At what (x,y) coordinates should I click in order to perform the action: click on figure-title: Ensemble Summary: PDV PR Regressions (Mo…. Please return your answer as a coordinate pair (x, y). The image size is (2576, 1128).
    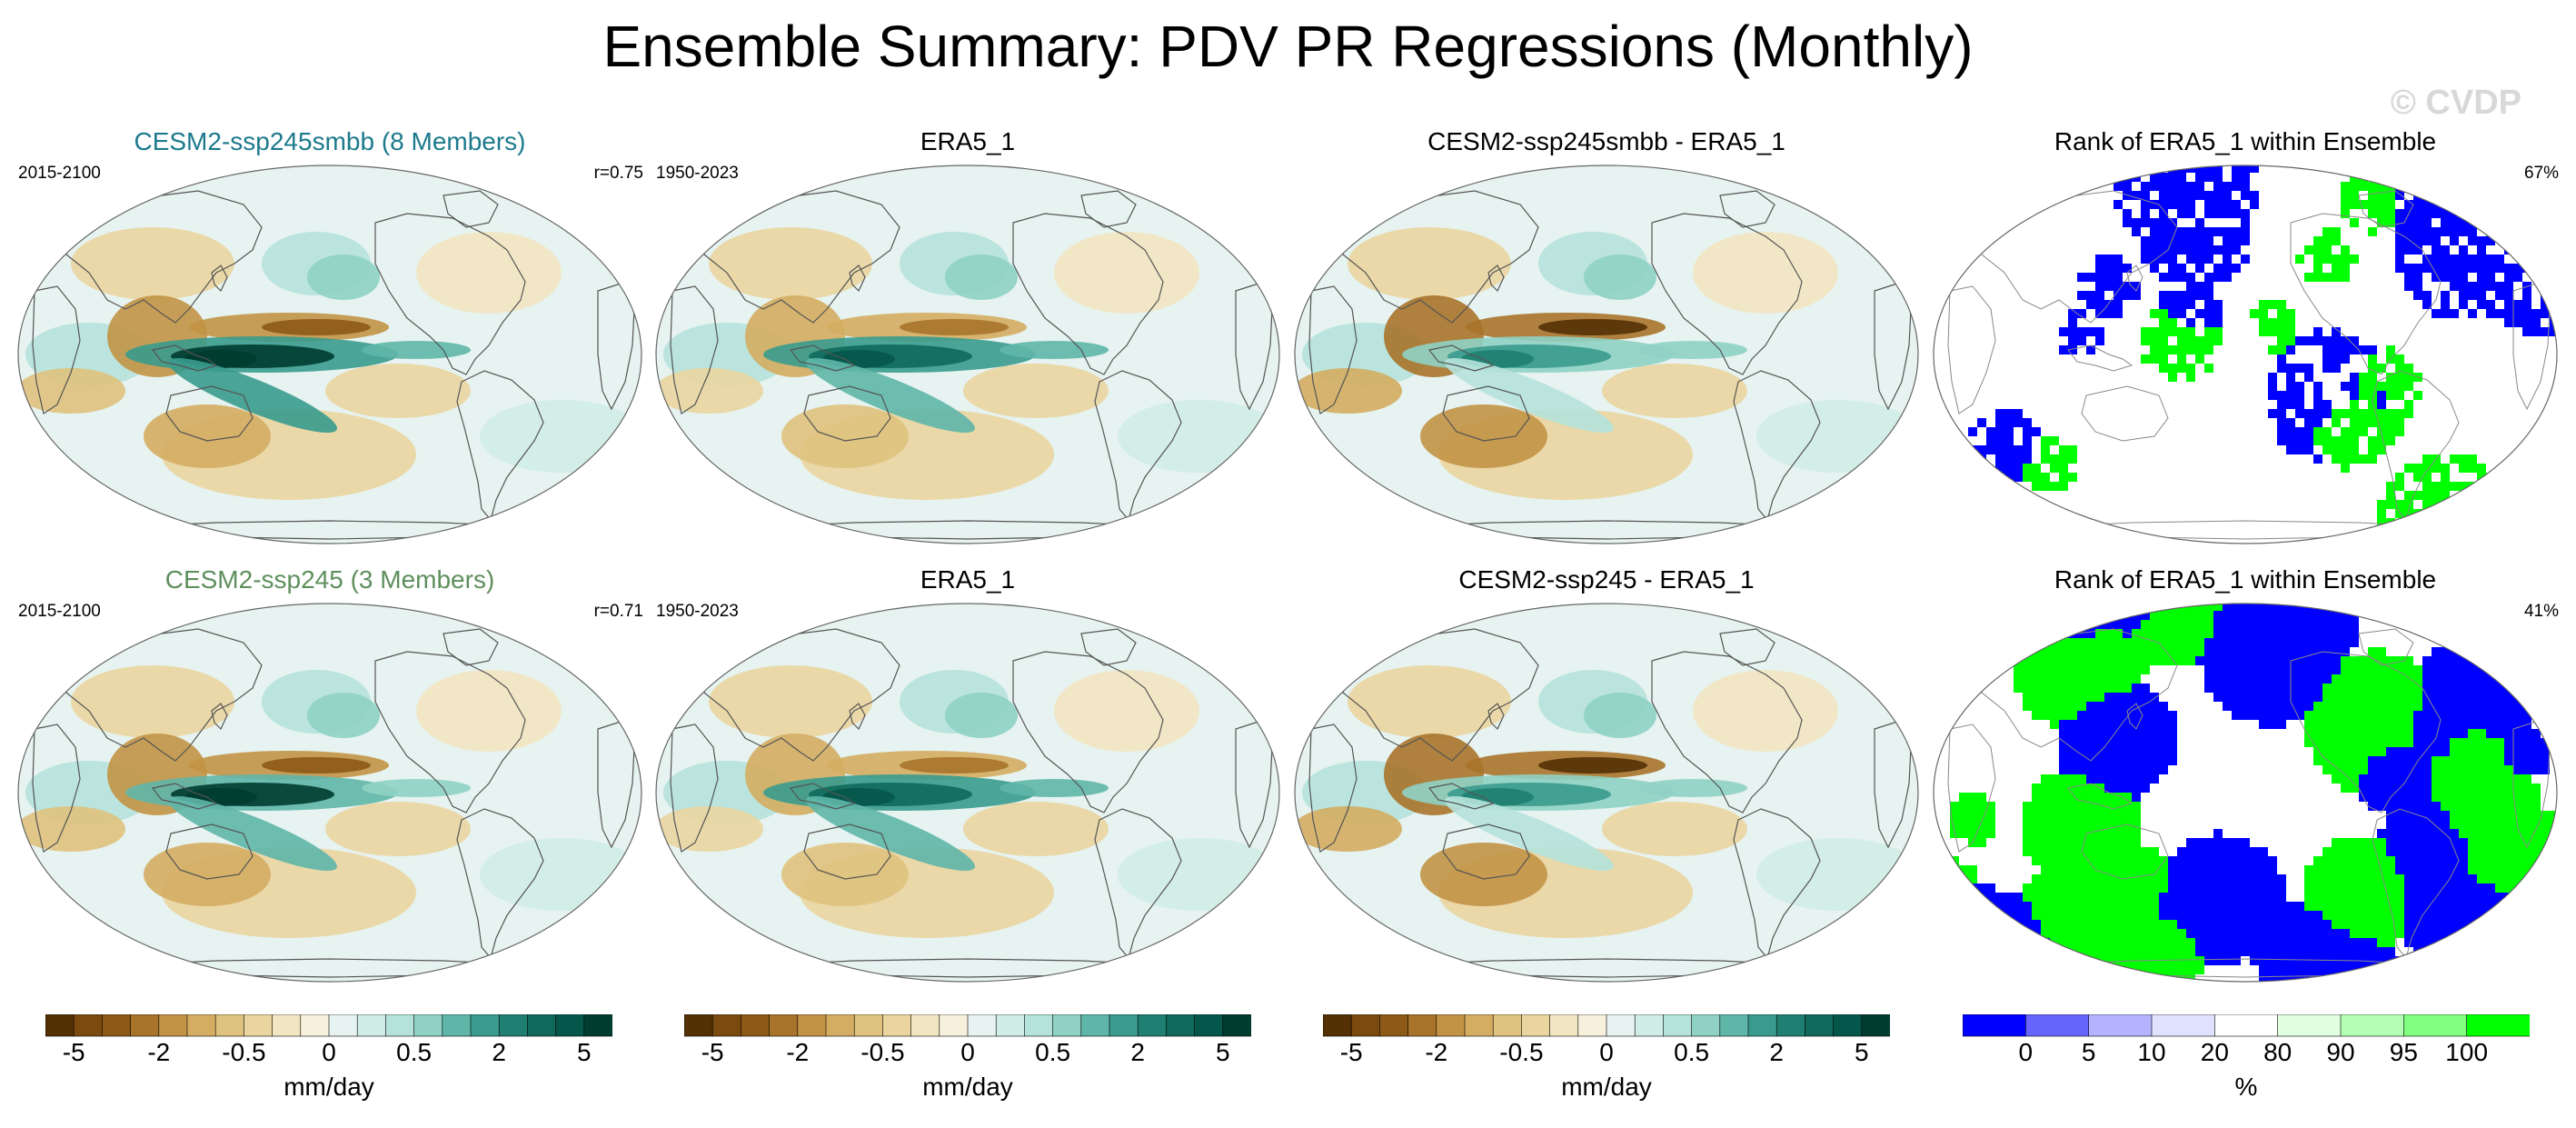
    Looking at the image, I should click on (1288, 46).